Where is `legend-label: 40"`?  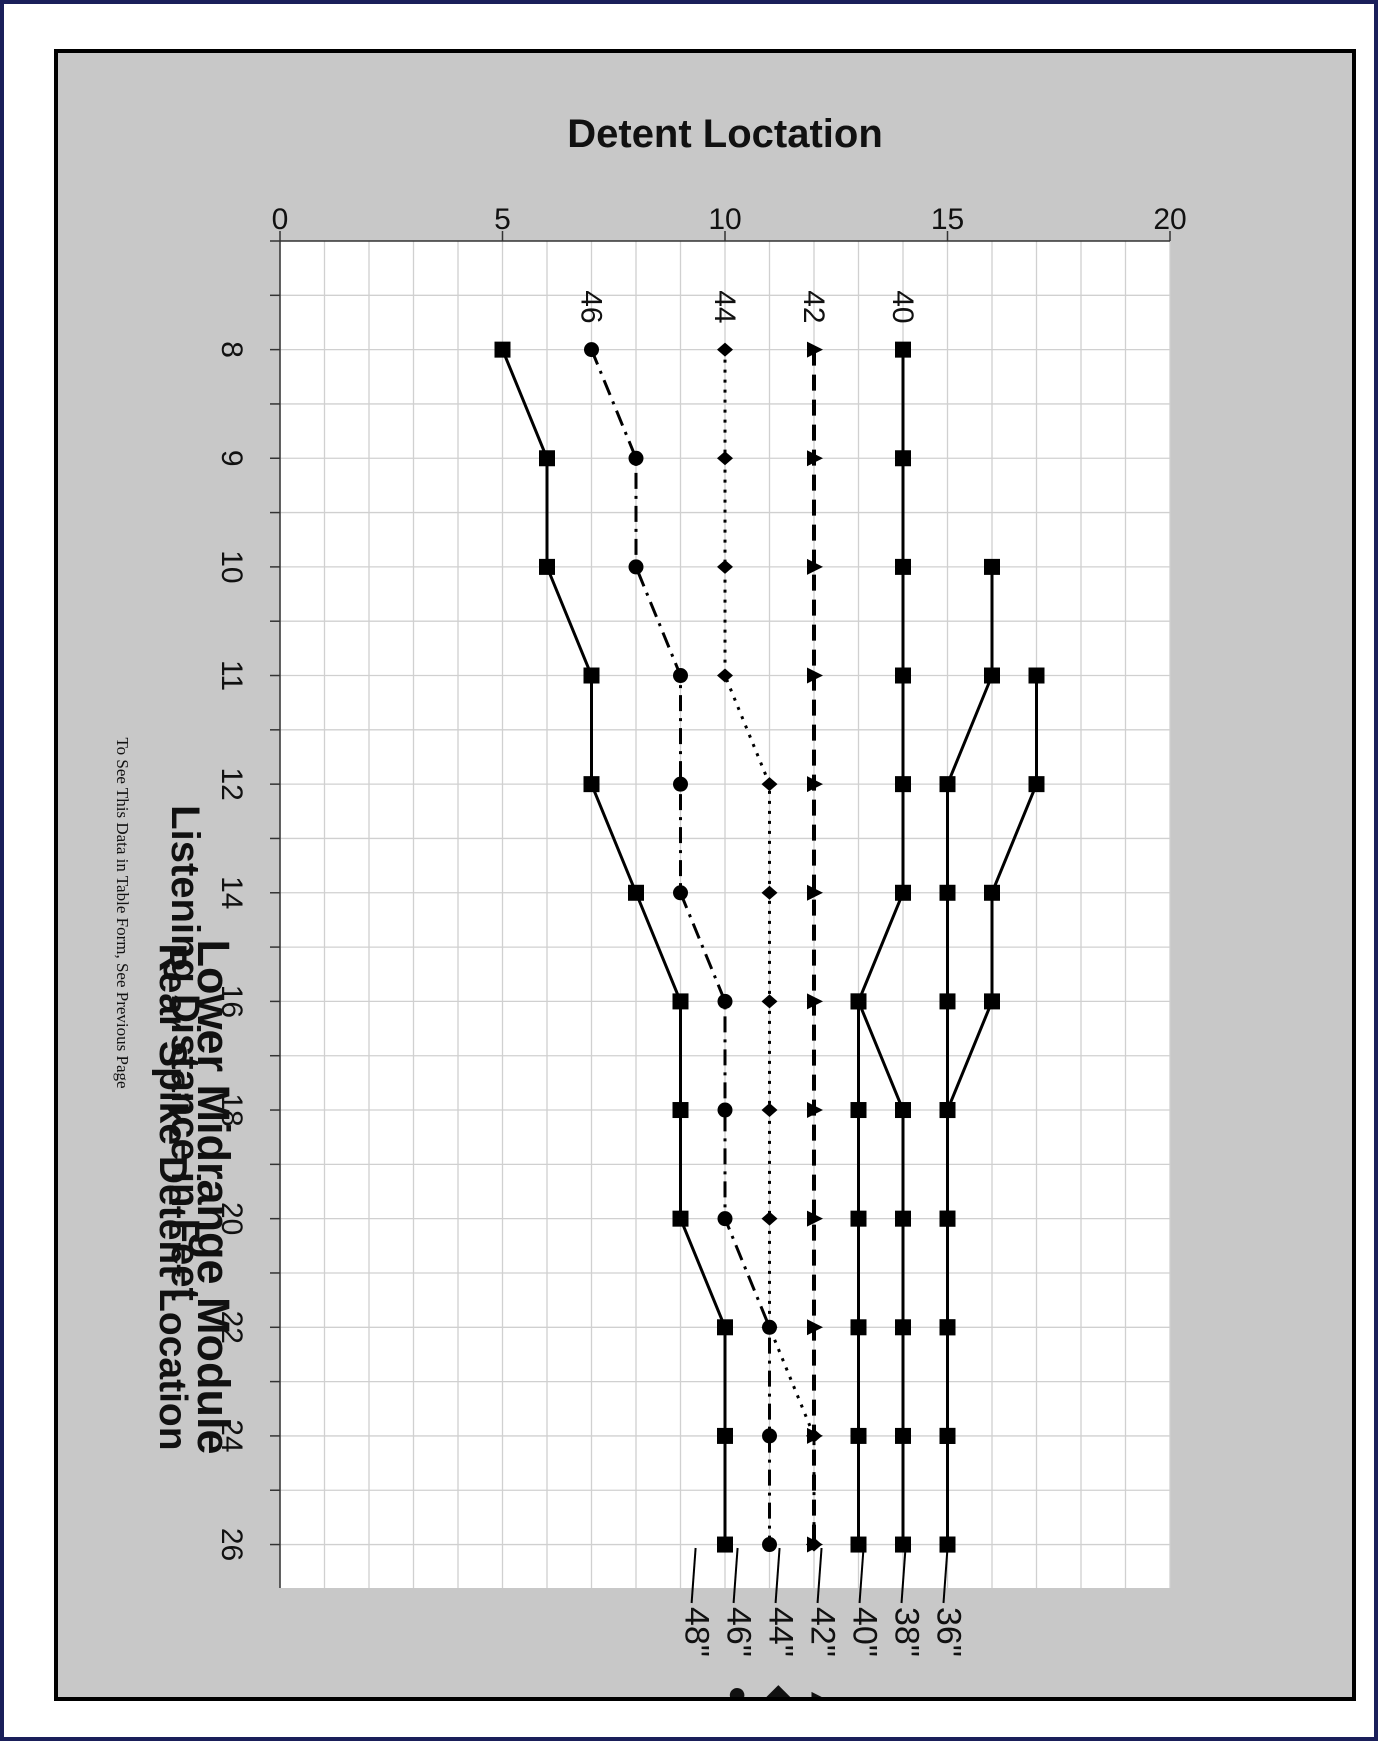 legend-label: 40" is located at coordinates (865, 1632).